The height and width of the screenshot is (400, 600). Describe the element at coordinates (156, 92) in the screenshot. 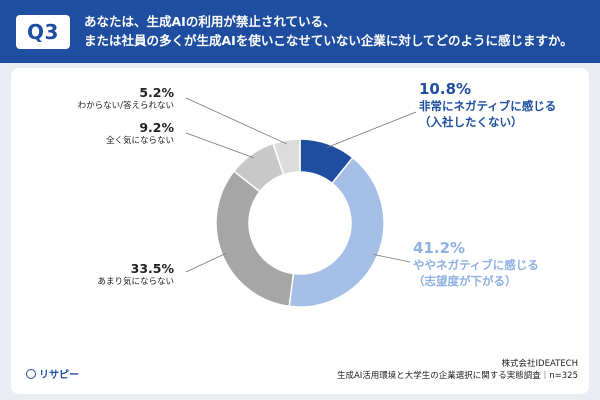

I see `label-dont-know-pct: 5.2%` at that location.